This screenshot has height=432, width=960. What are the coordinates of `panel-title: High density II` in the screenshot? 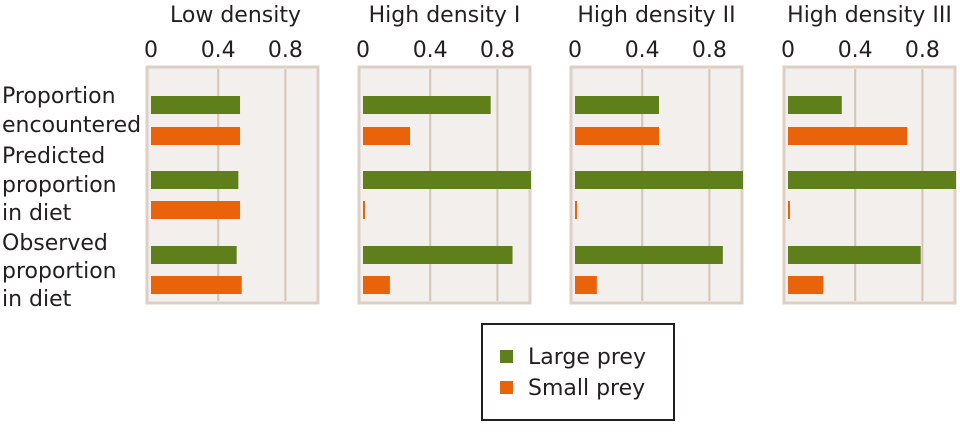 It's located at (656, 15).